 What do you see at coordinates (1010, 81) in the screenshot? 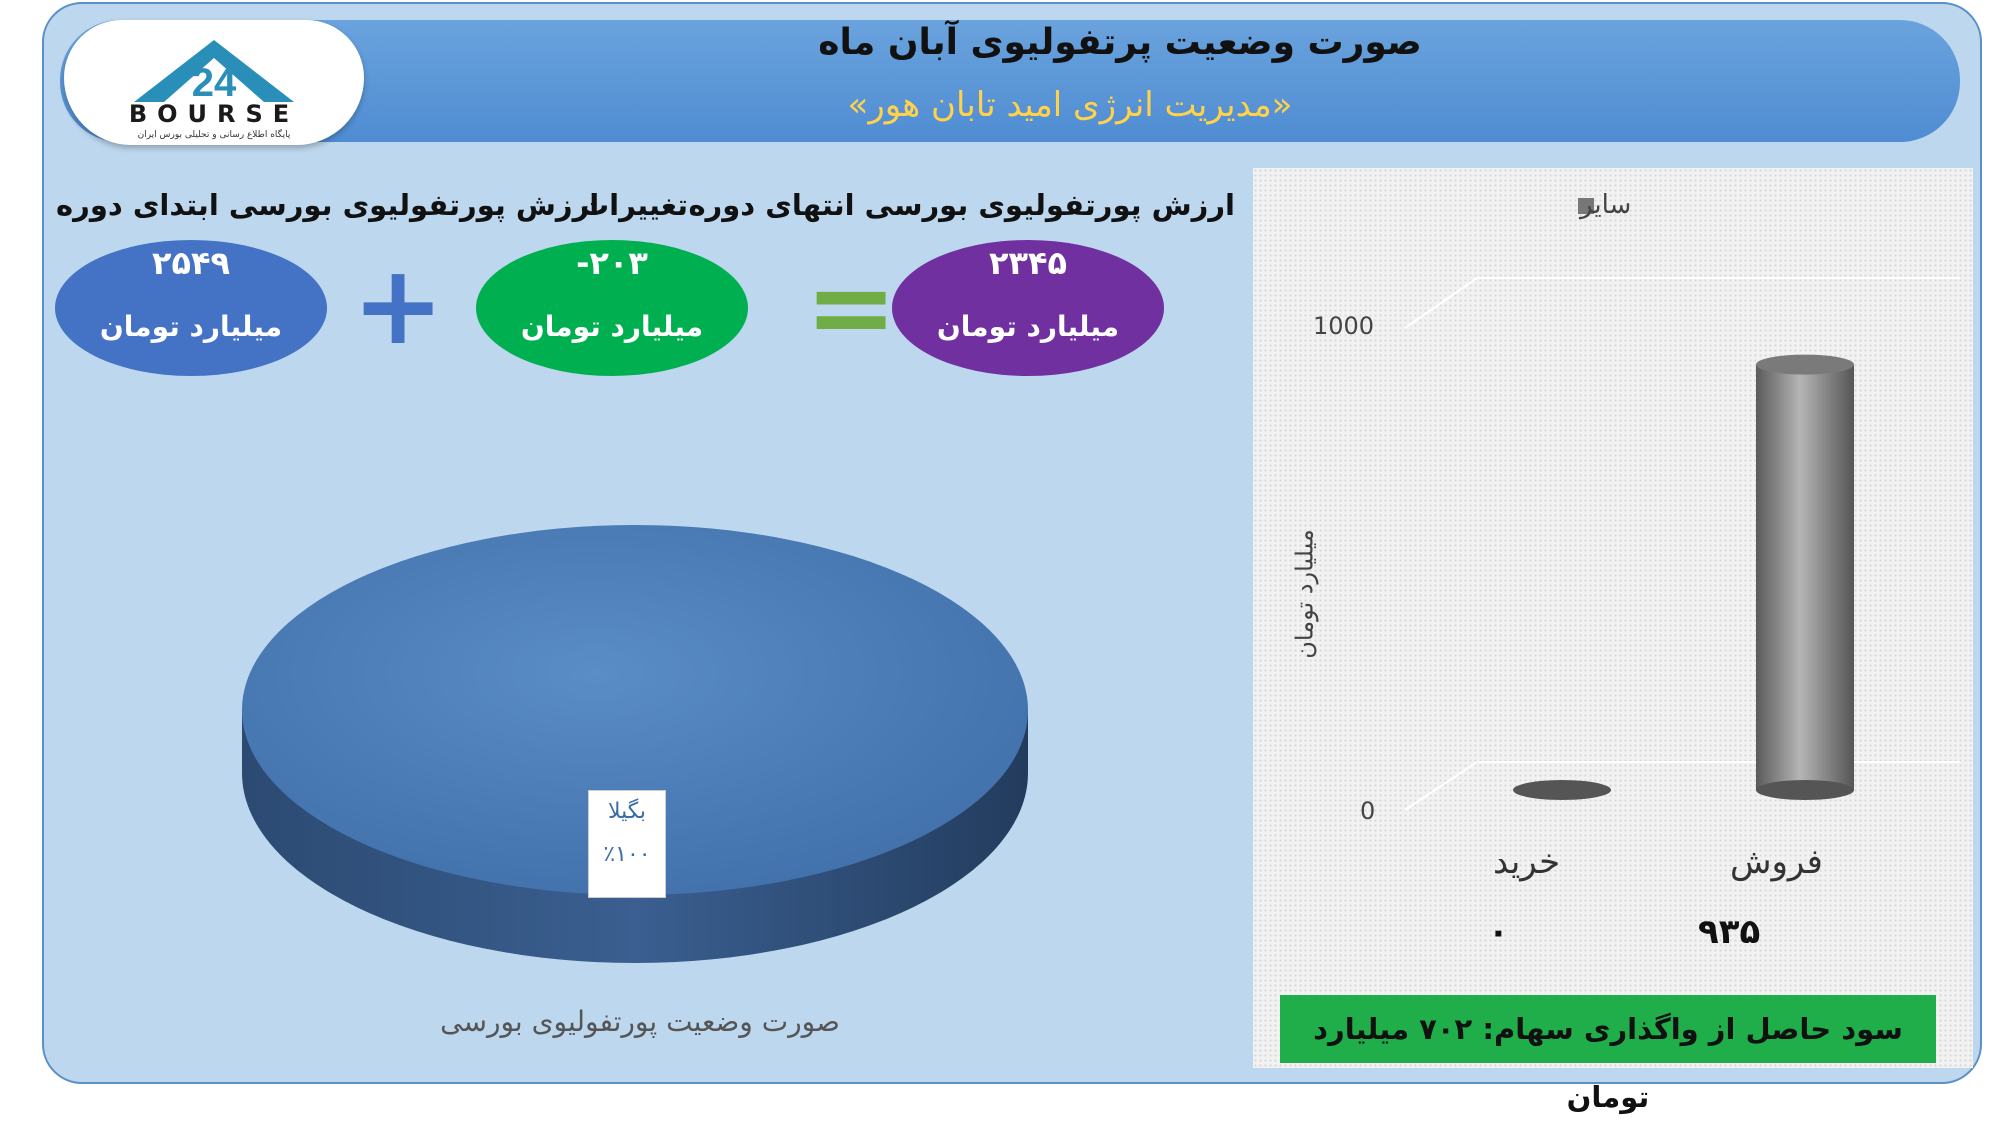
I see `header-bar` at bounding box center [1010, 81].